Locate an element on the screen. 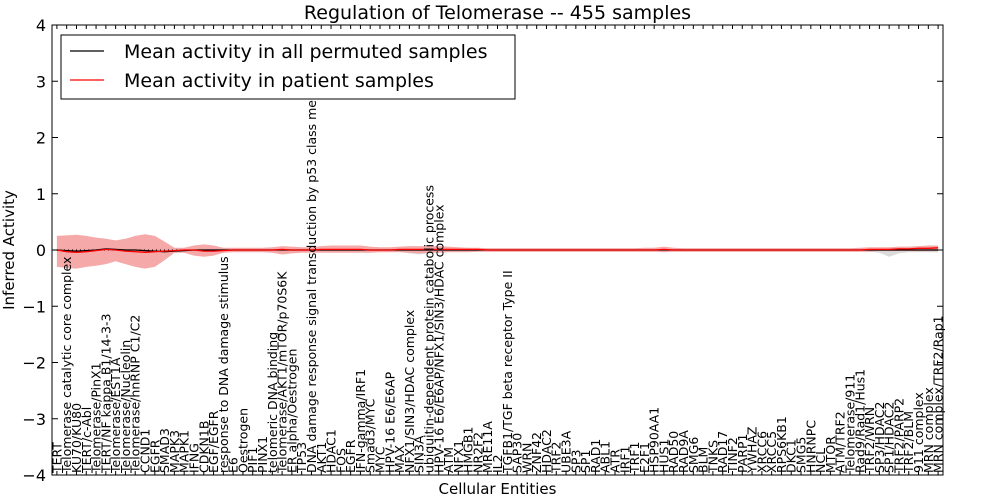 The height and width of the screenshot is (500, 1000). x-tick-label: TGFB1/TGF beta receptor Type II is located at coordinates (507, 372).